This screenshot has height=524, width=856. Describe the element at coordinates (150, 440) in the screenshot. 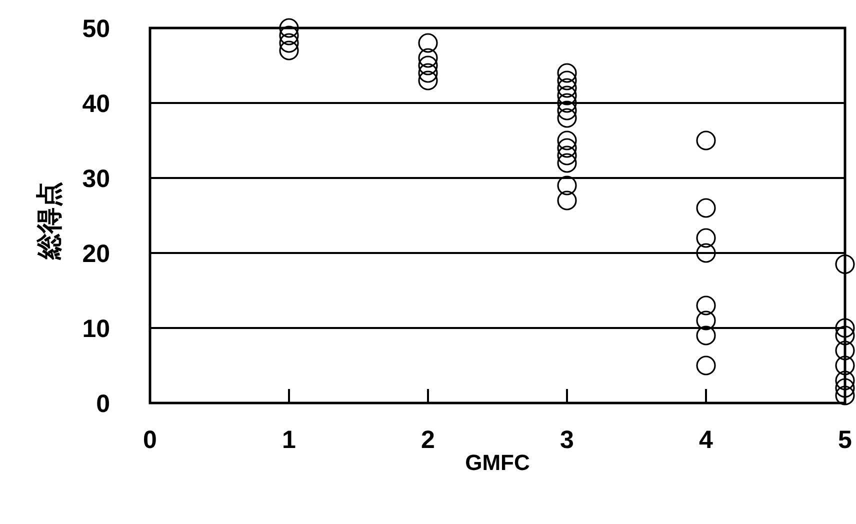

I see `x-tick-label: 0` at that location.